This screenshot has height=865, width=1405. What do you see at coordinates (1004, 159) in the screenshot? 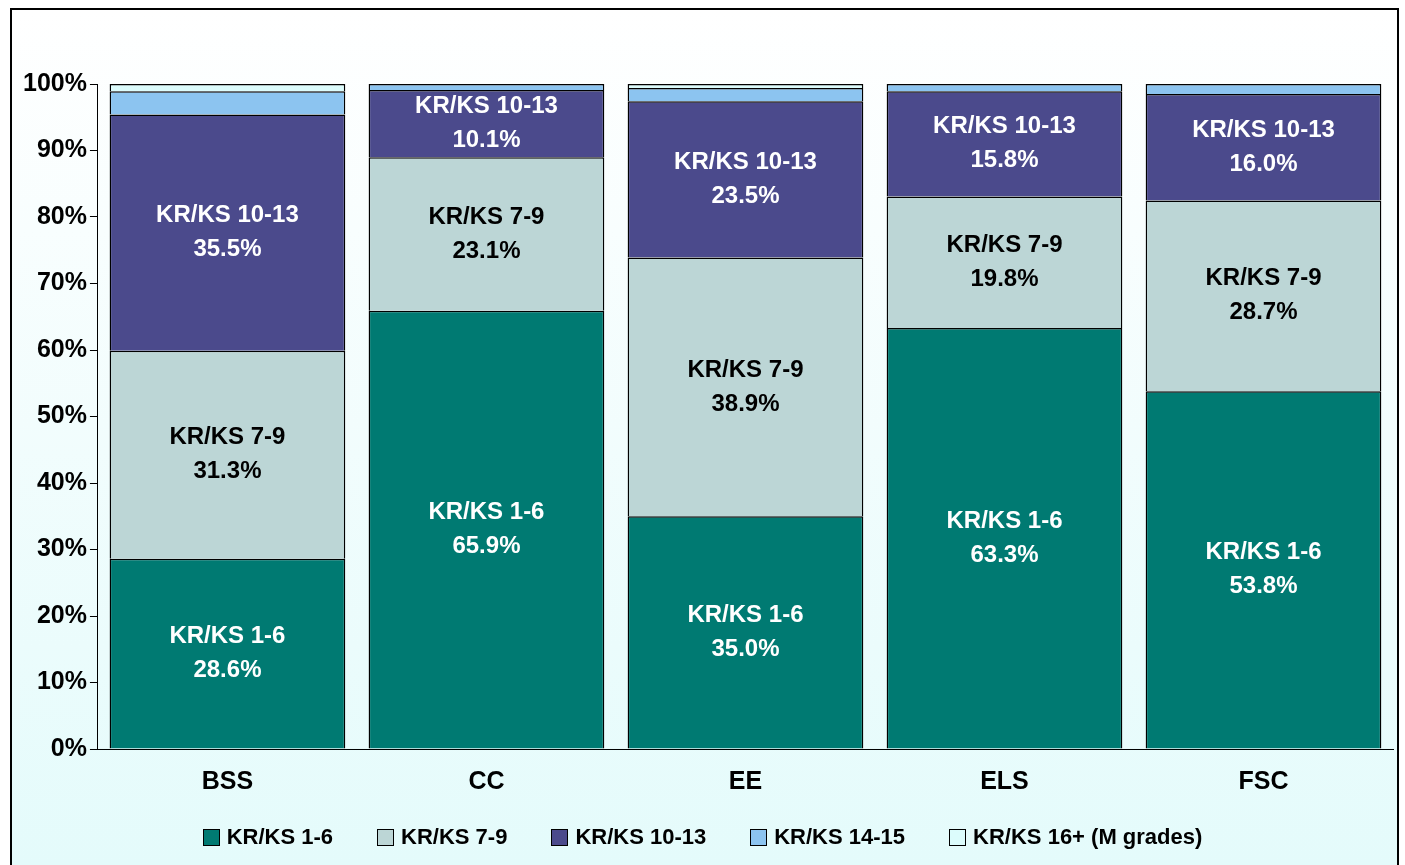
I see `data-label: 15.8%` at bounding box center [1004, 159].